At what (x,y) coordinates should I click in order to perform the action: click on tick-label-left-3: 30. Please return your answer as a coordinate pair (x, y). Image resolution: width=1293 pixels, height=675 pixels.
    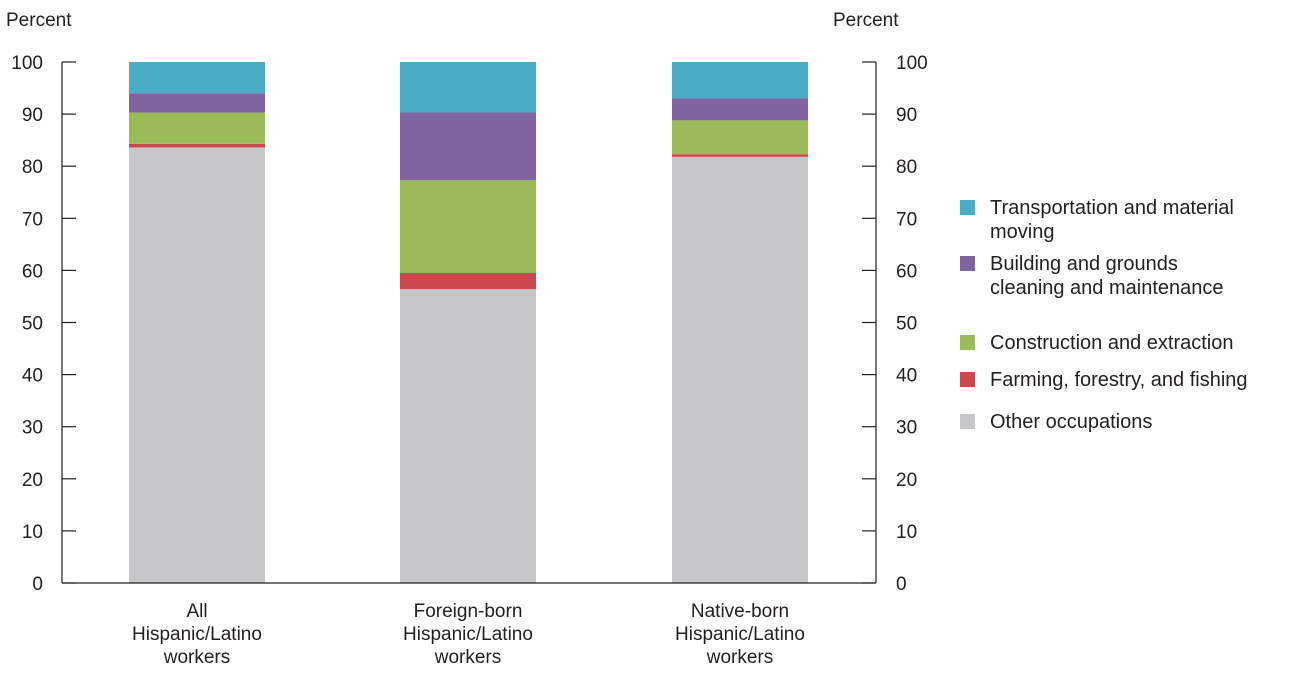
    Looking at the image, I should click on (32, 428).